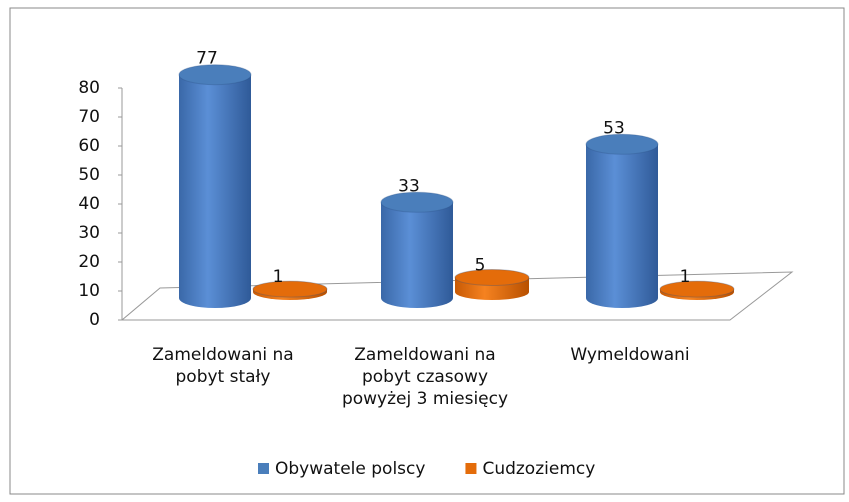 This screenshot has width=849, height=502. What do you see at coordinates (630, 355) in the screenshot?
I see `cat: Wymeldowani` at bounding box center [630, 355].